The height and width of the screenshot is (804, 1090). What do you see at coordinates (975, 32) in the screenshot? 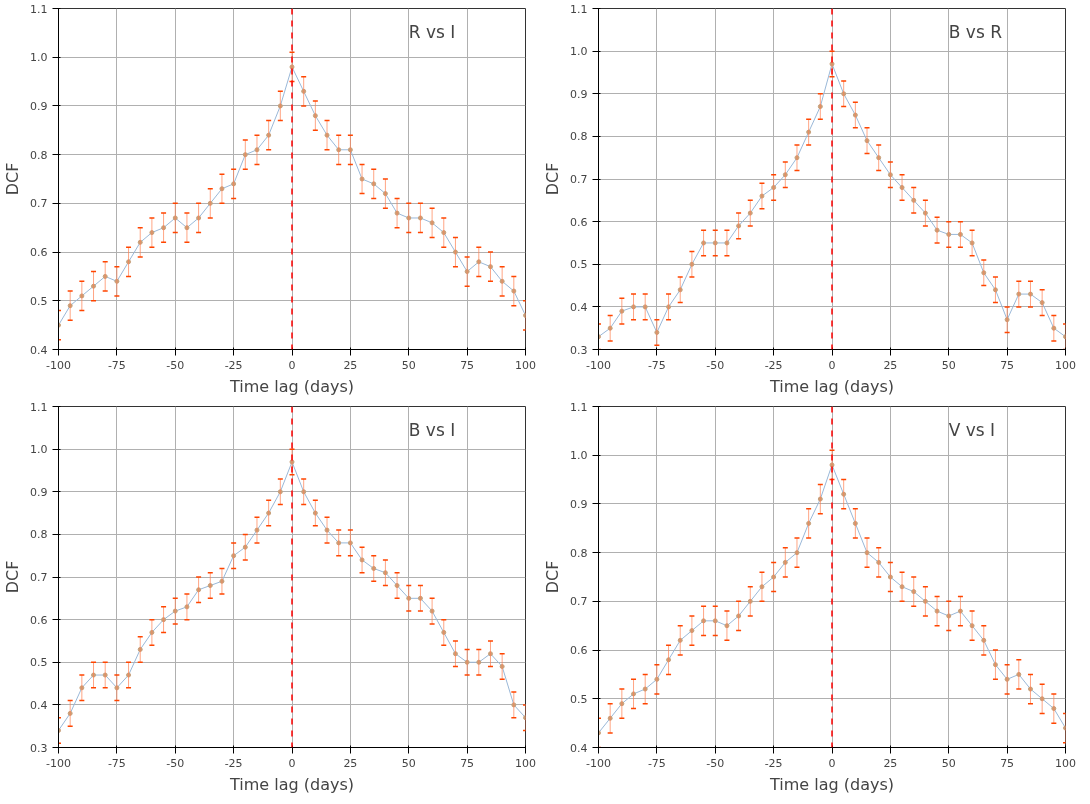
I see `annotation: B vs R` at bounding box center [975, 32].